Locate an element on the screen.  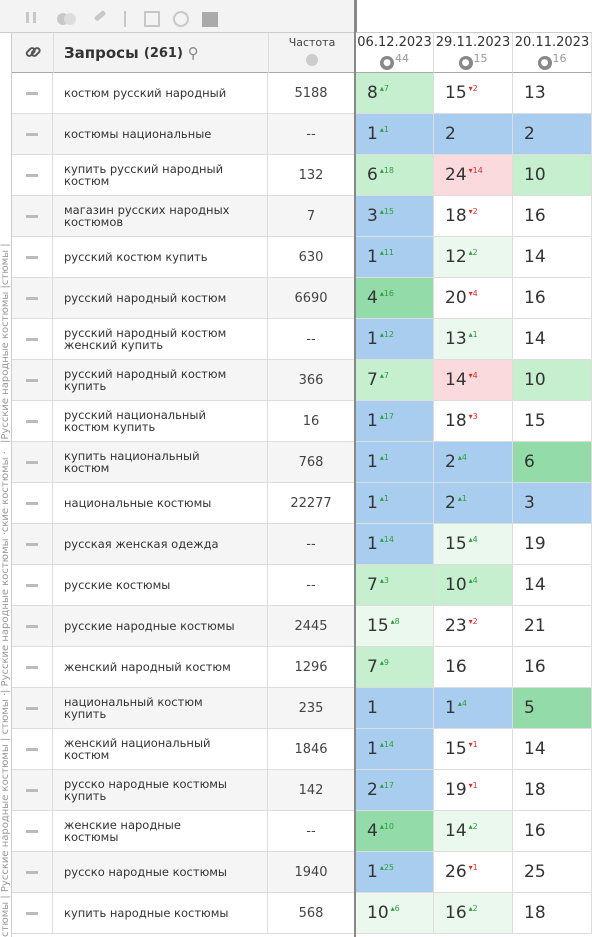
query: русские костюмы is located at coordinates (160, 585).